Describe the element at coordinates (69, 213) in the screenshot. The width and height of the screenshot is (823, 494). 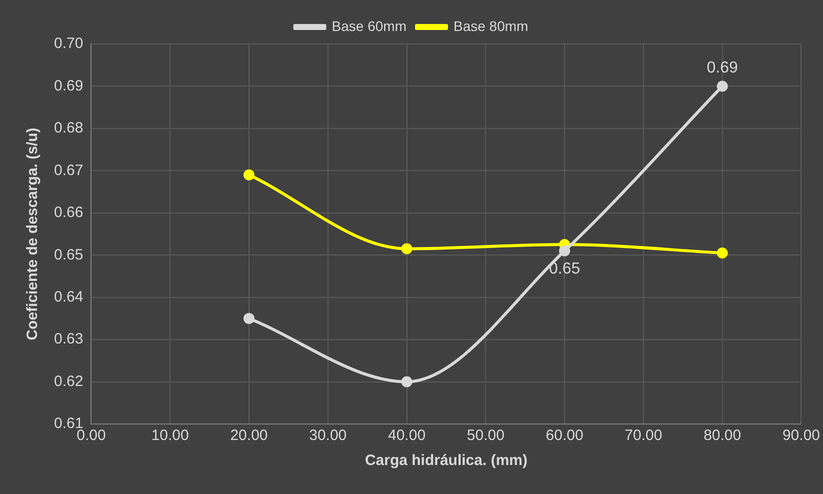
I see `y-tick-label: 0.66` at that location.